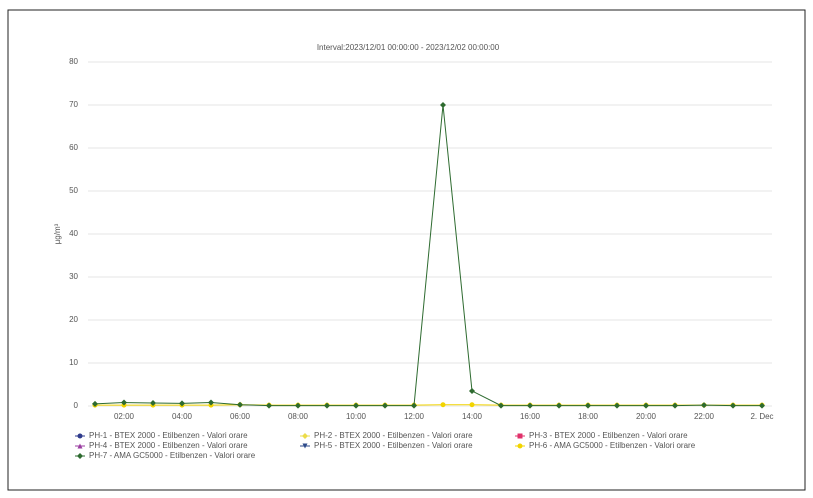 The image size is (813, 498). I want to click on x-tick-label: 18:00, so click(588, 416).